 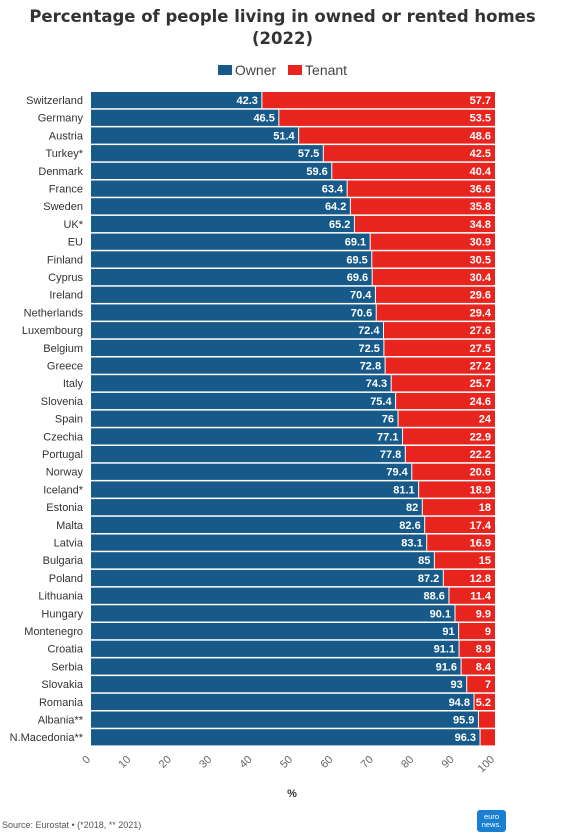 I want to click on data-label-owner-romania: 94.8, so click(x=459, y=703).